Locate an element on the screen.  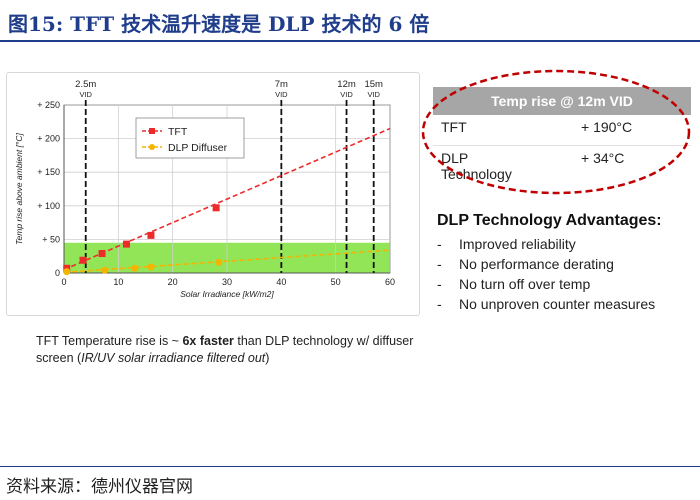
vid-marker-distance: 15m is located at coordinates (373, 84).